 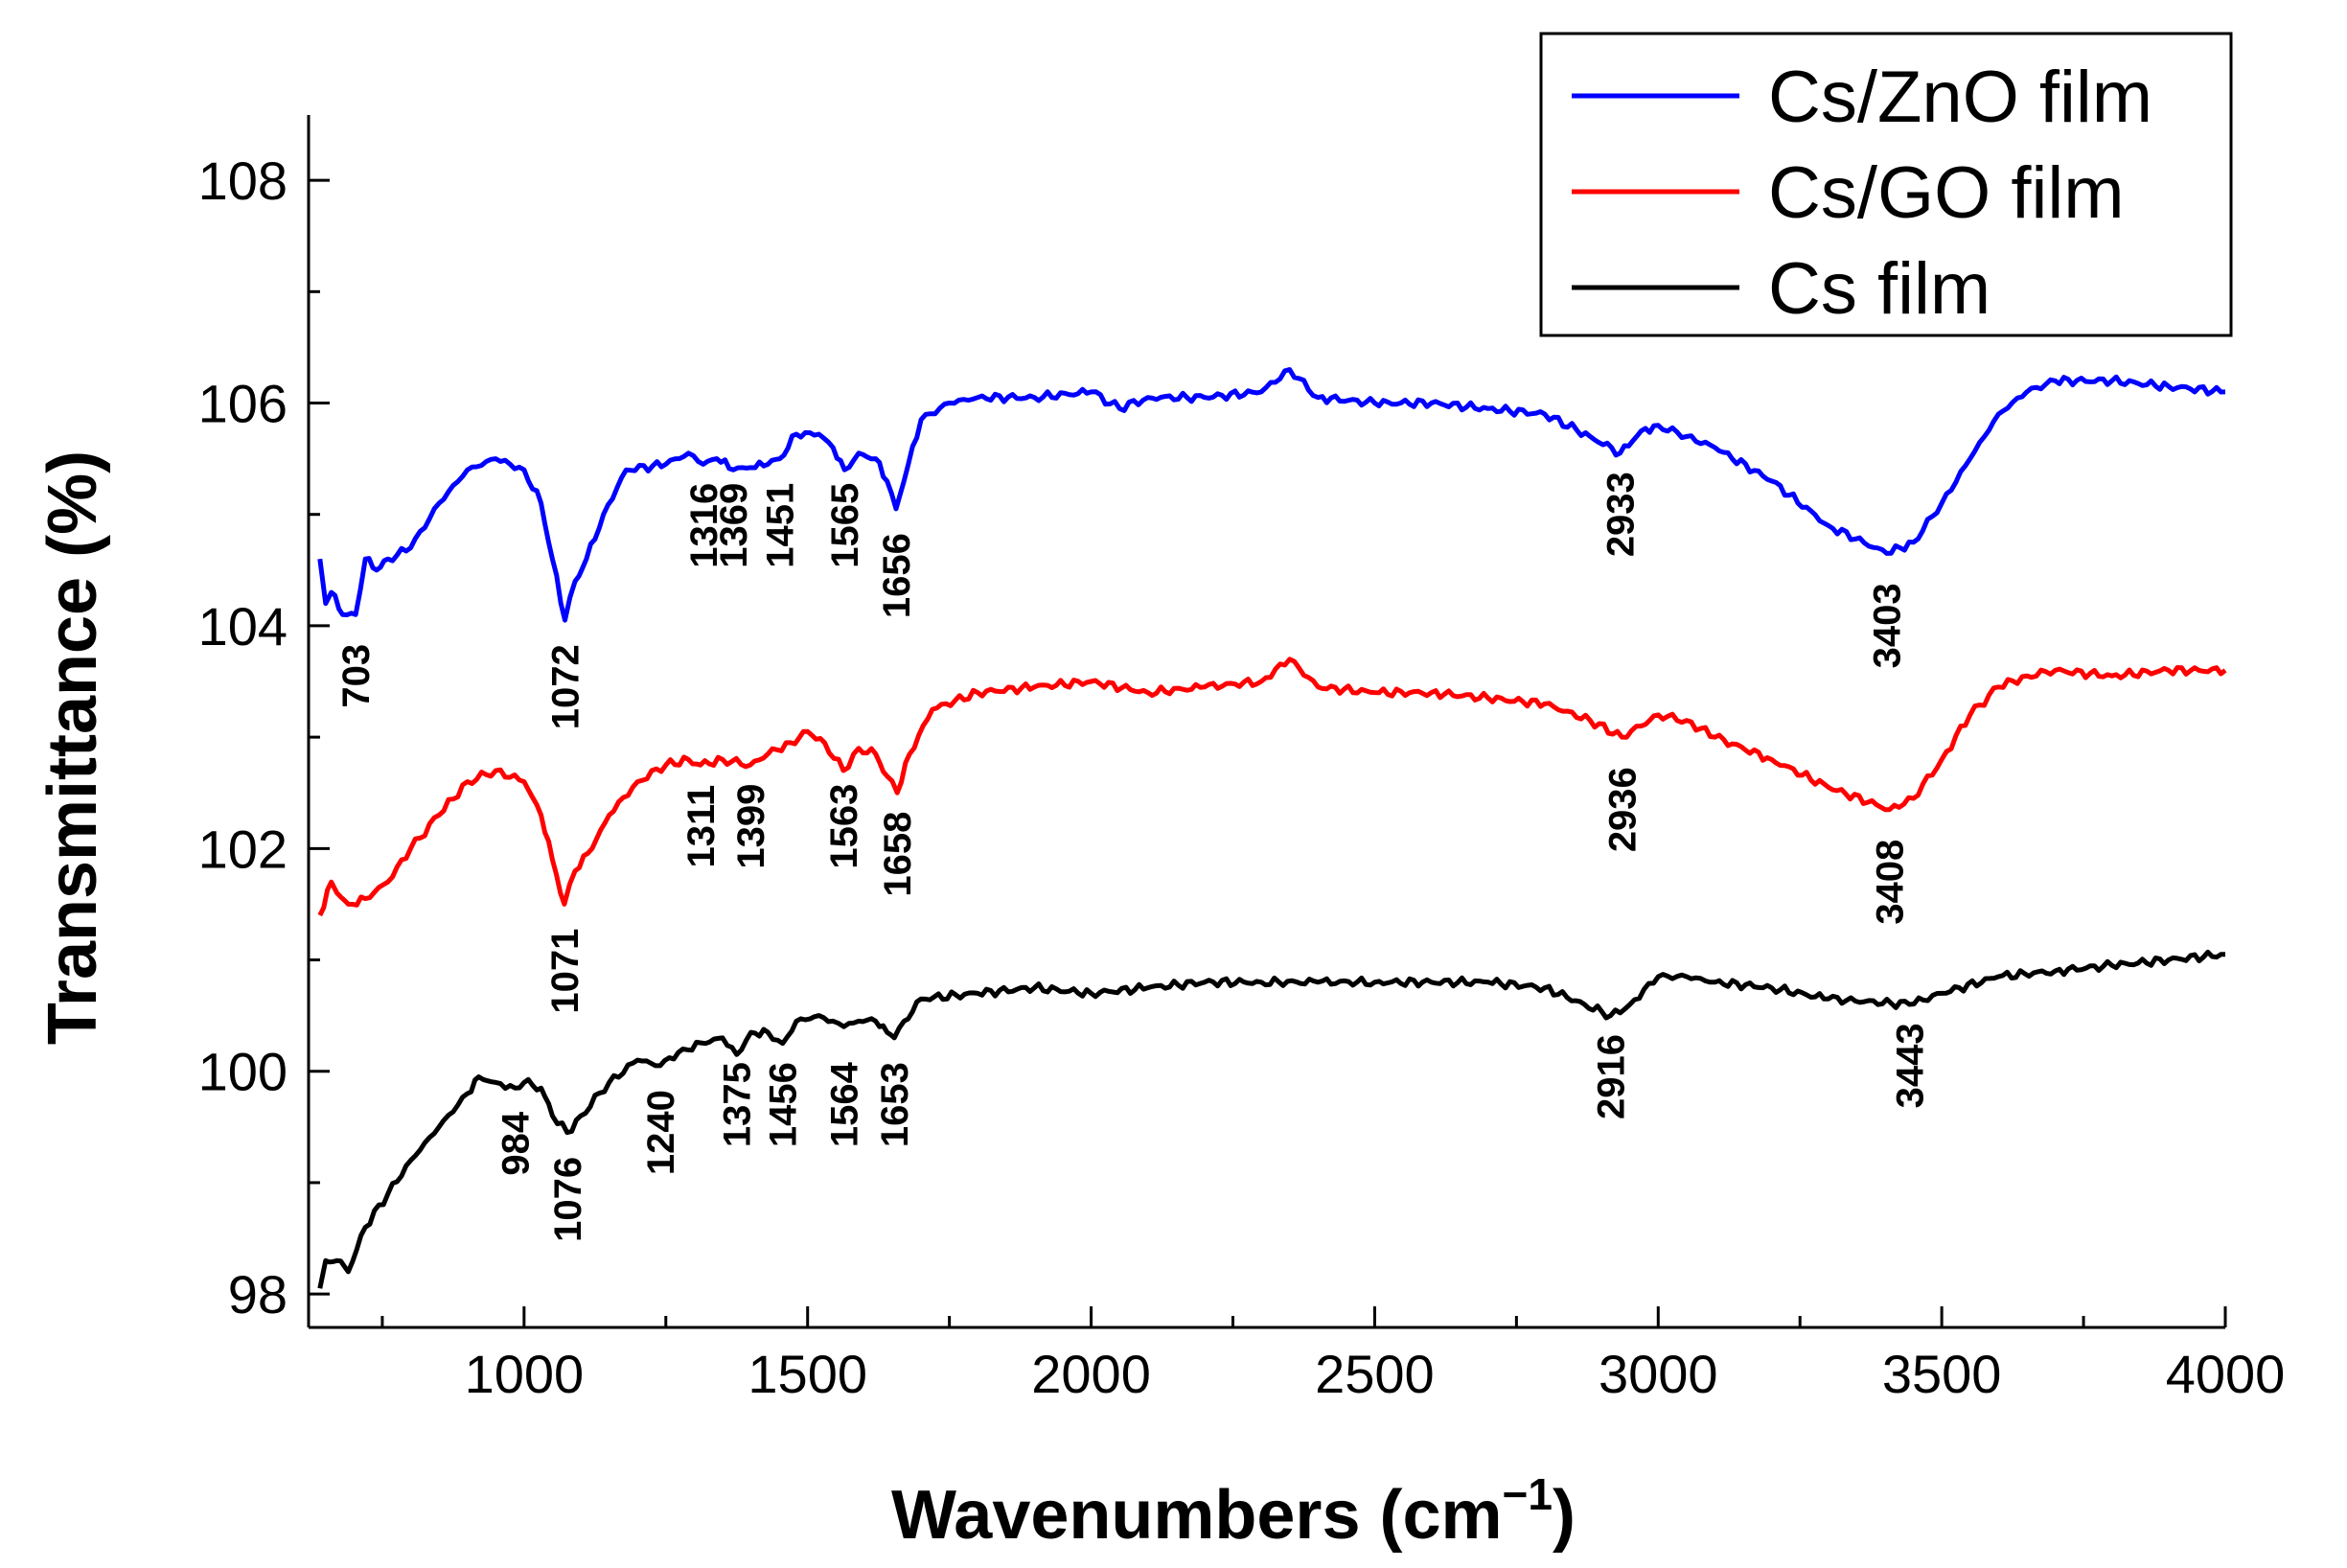 I want to click on peak-label: 1563, so click(x=844, y=826).